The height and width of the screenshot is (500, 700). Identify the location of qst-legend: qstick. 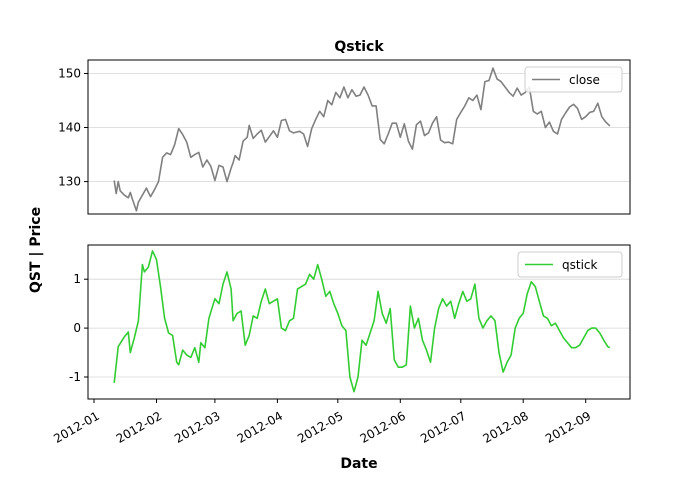
(570, 264).